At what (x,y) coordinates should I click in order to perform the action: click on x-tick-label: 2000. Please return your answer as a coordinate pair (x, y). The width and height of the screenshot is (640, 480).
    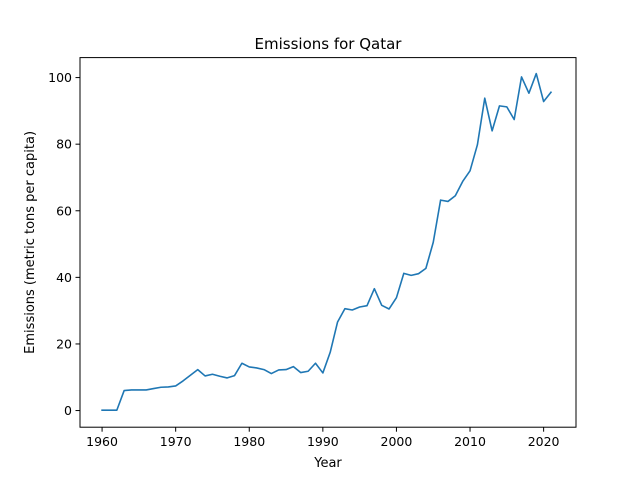
    Looking at the image, I should click on (397, 441).